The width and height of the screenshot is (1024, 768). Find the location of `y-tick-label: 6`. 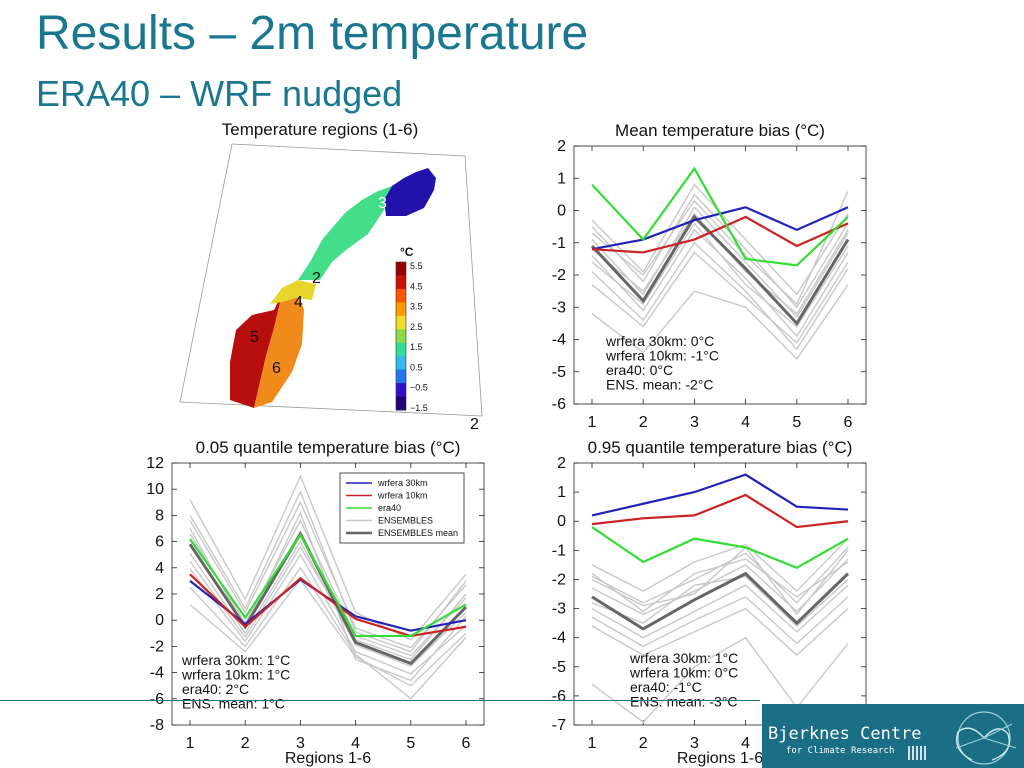

y-tick-label: 6 is located at coordinates (159, 542).